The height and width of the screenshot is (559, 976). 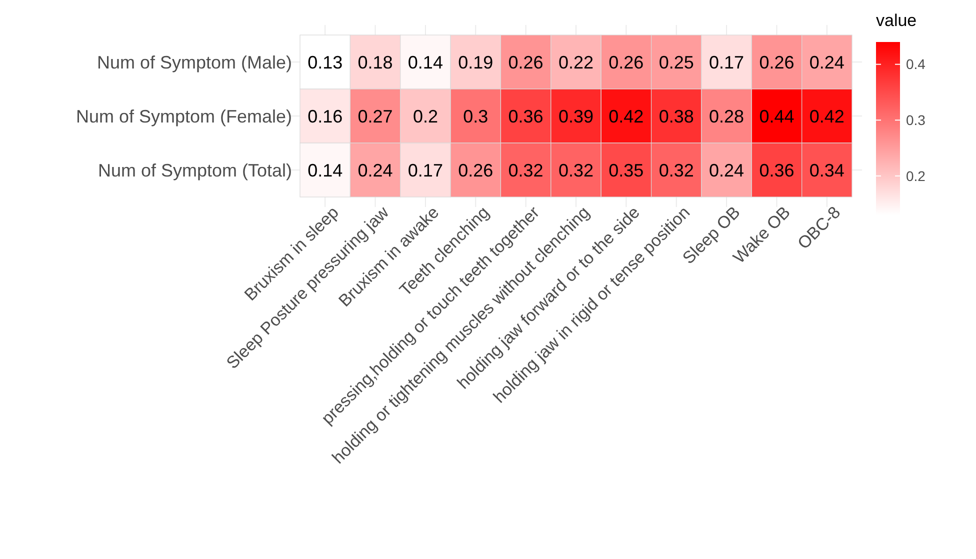 I want to click on legend-title: value, so click(x=896, y=20).